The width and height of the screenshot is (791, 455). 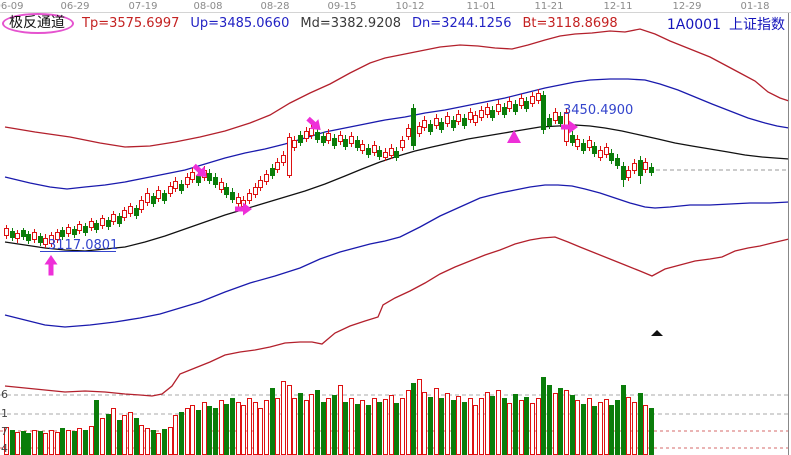 What do you see at coordinates (342, 6) in the screenshot?
I see `date-label: 09-15` at bounding box center [342, 6].